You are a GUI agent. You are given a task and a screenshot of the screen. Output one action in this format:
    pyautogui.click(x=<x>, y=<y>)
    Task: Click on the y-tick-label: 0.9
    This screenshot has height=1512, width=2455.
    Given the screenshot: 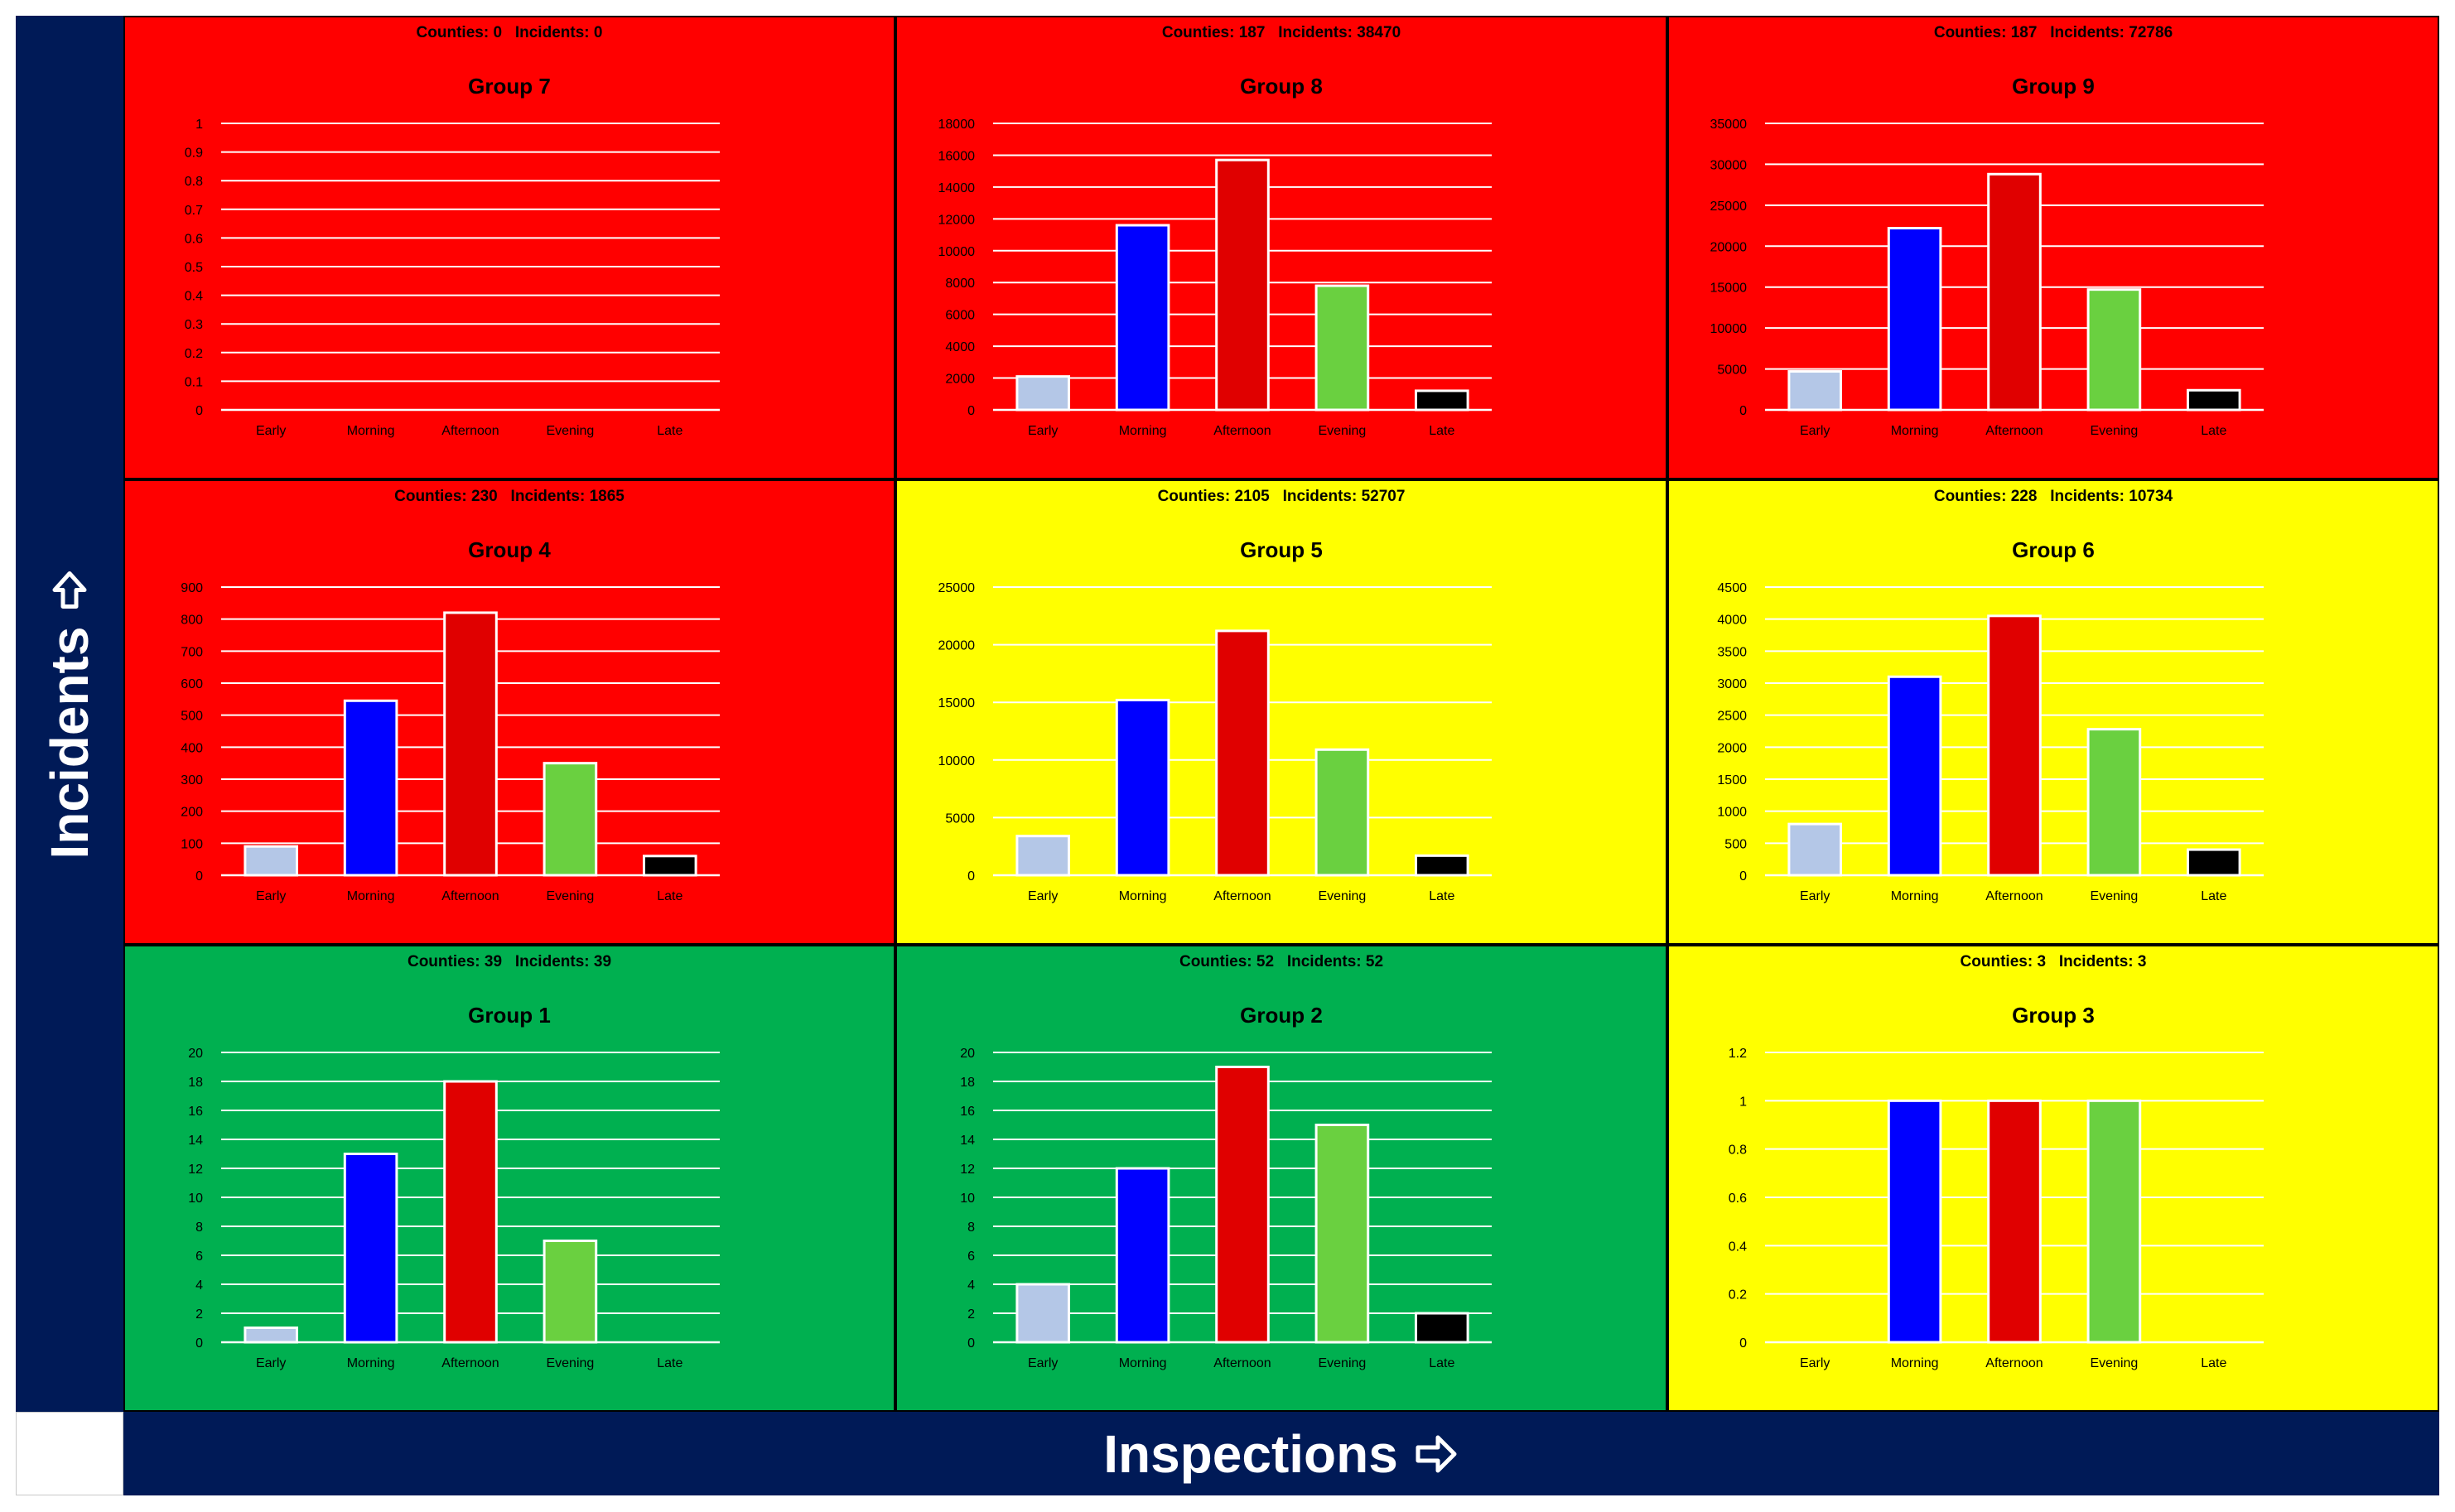 What is the action you would take?
    pyautogui.click(x=194, y=154)
    